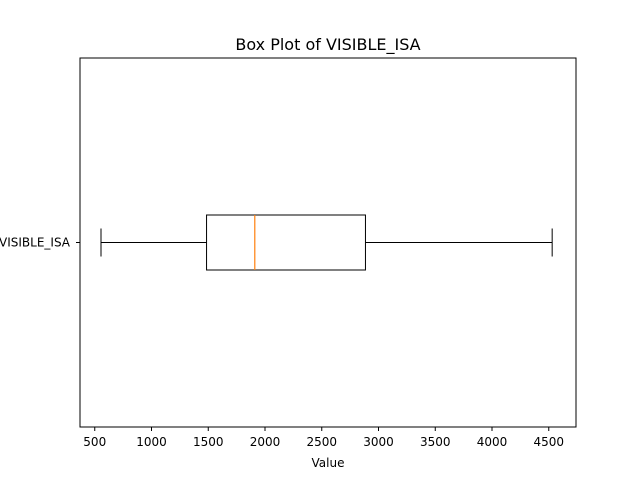  I want to click on iqr-box, so click(286, 242).